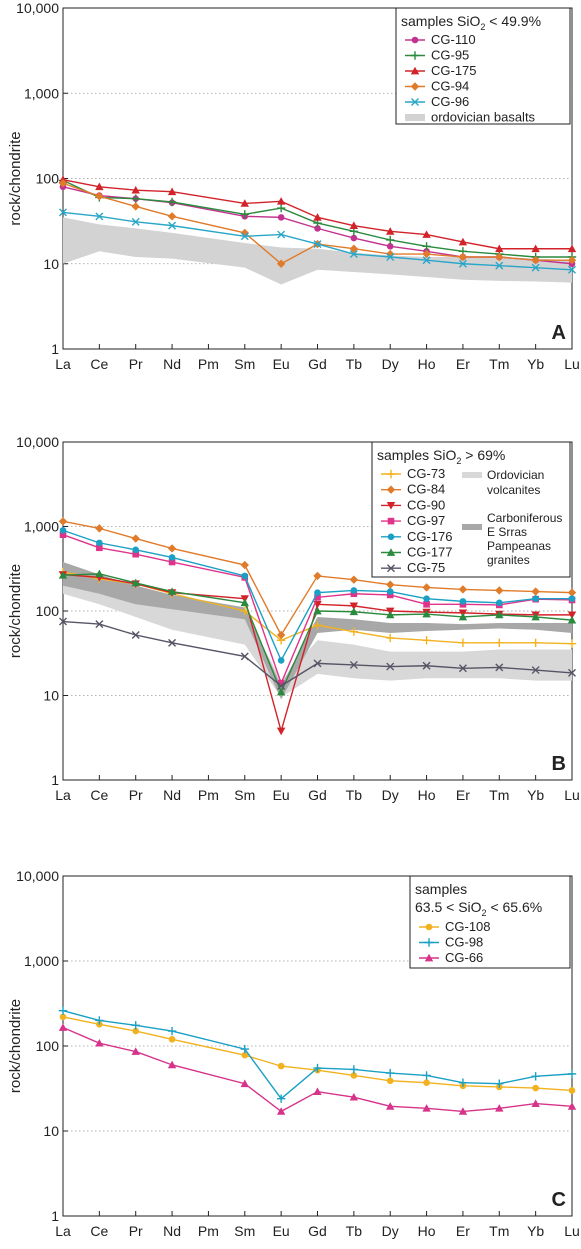  Describe the element at coordinates (454, 70) in the screenshot. I see `legend-label: CG-175` at that location.